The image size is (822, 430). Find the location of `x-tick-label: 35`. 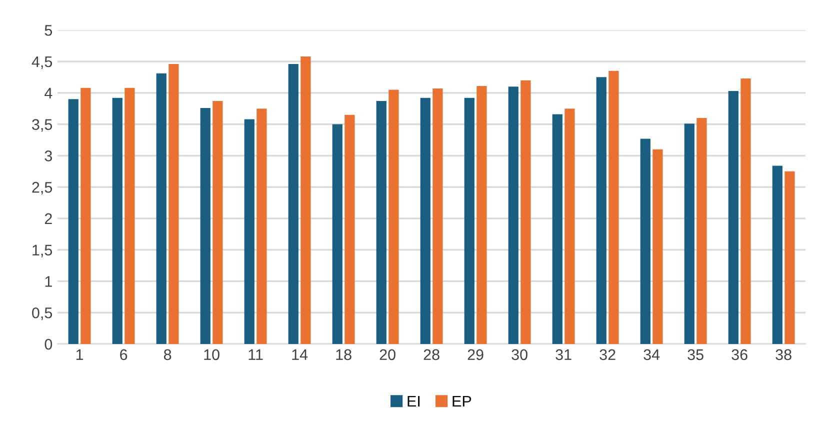

x-tick-label: 35 is located at coordinates (696, 354).